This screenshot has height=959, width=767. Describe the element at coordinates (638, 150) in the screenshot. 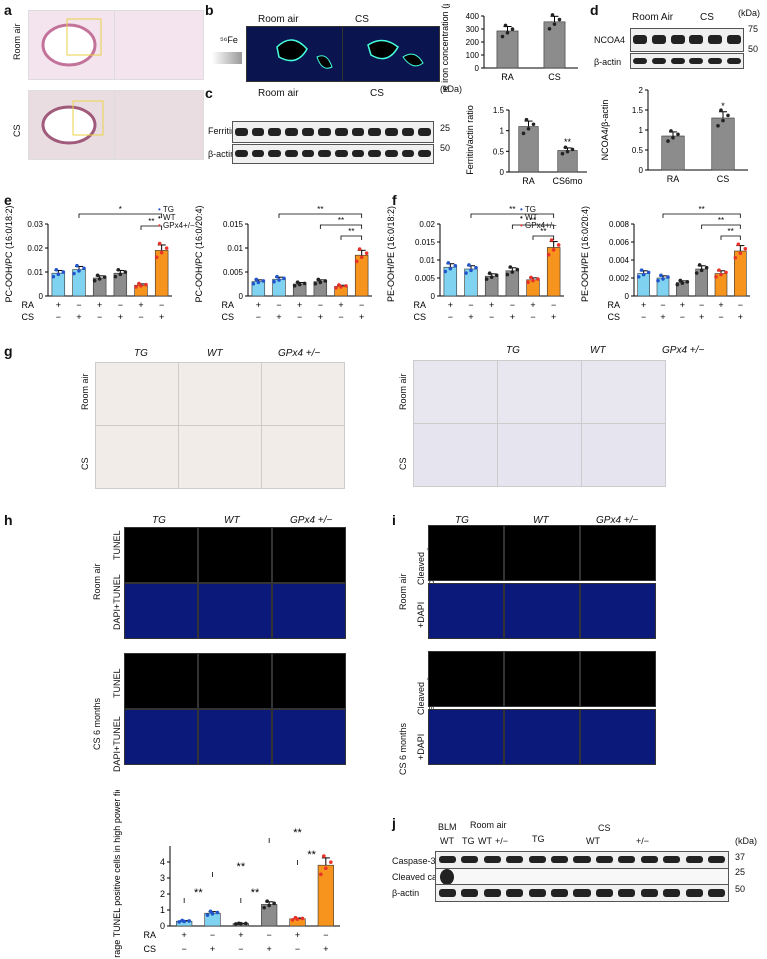

I see `y-tick-label: 0.5` at that location.